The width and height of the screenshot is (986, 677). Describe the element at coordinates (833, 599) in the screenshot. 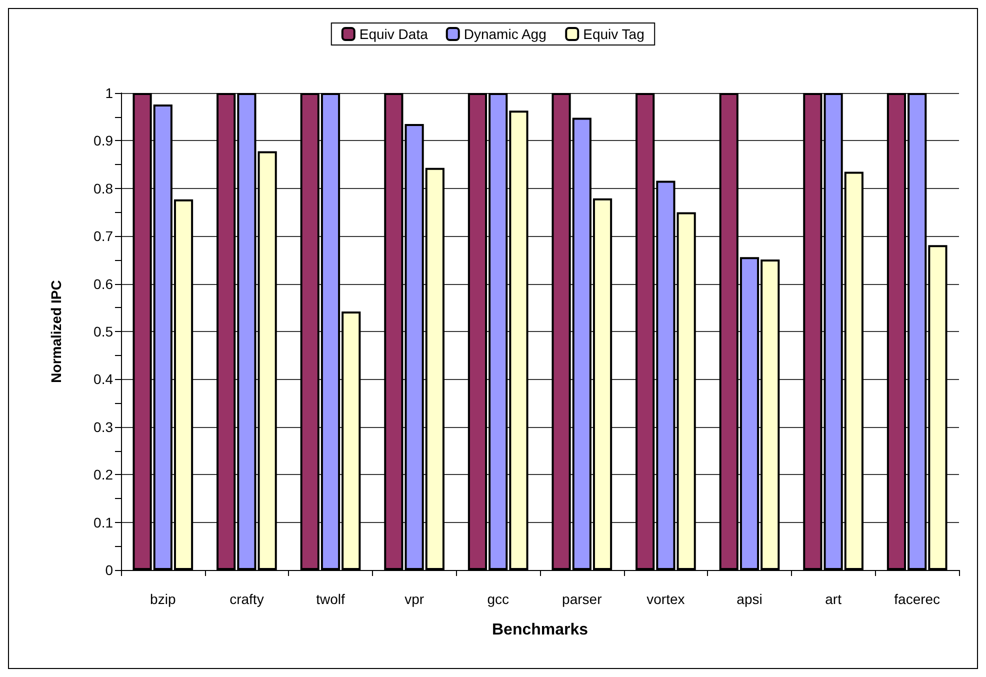

I see `x-tick-label: art` at that location.